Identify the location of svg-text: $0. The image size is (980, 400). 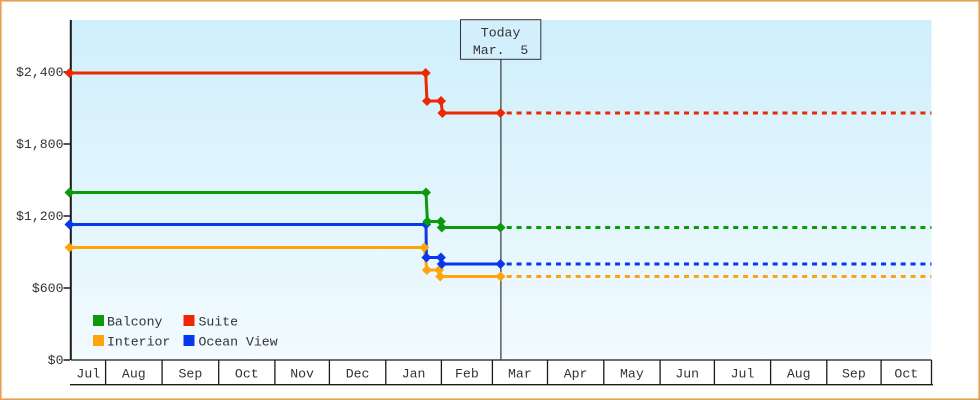
(56, 360).